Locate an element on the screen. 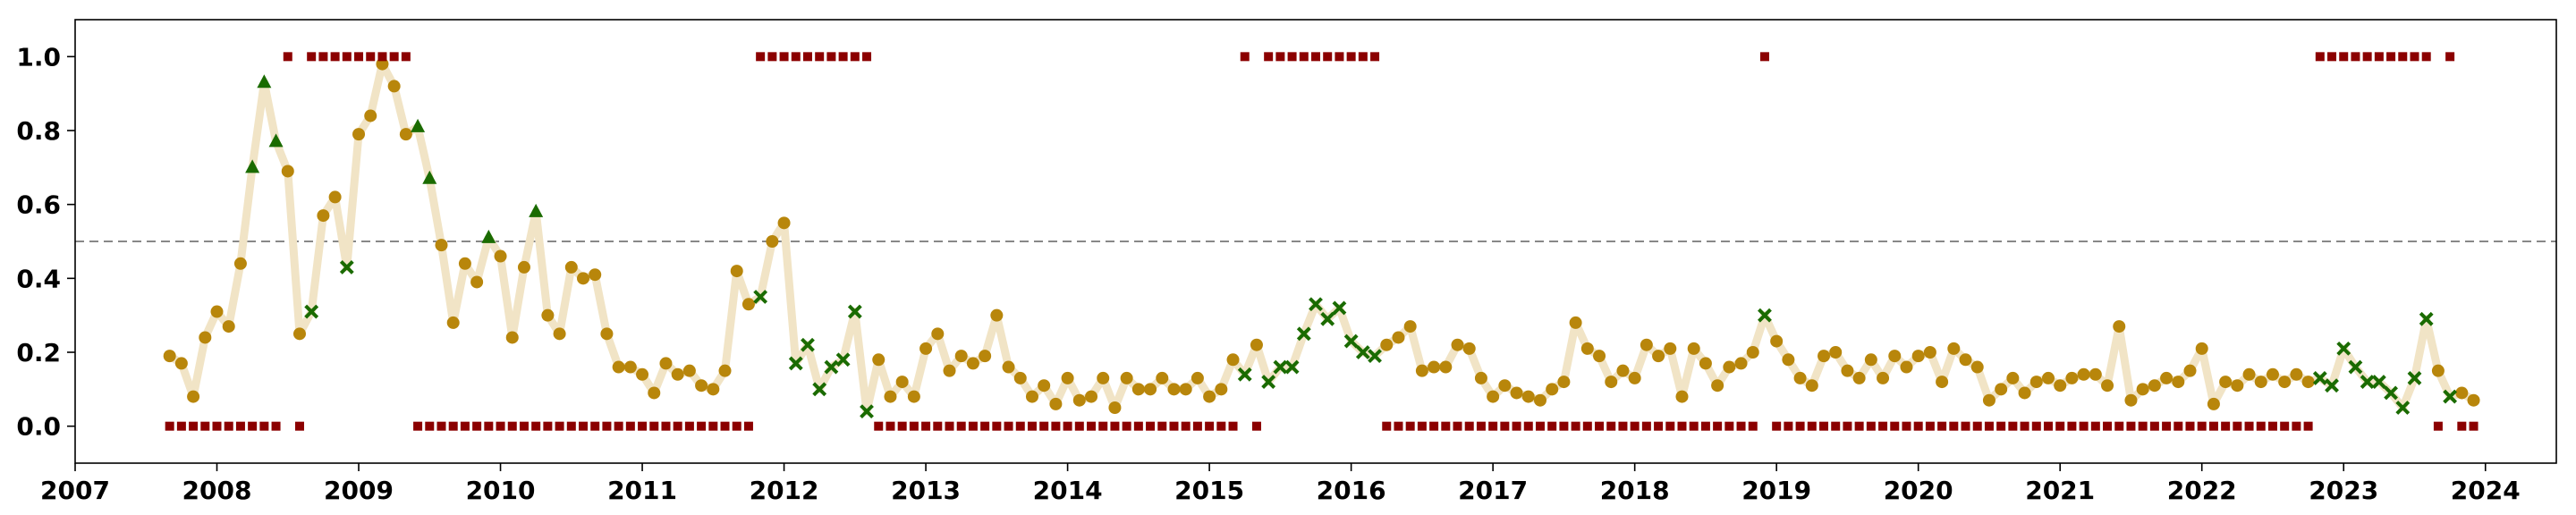 This screenshot has height=515, width=2576. x-tick-label: 2015 is located at coordinates (1209, 490).